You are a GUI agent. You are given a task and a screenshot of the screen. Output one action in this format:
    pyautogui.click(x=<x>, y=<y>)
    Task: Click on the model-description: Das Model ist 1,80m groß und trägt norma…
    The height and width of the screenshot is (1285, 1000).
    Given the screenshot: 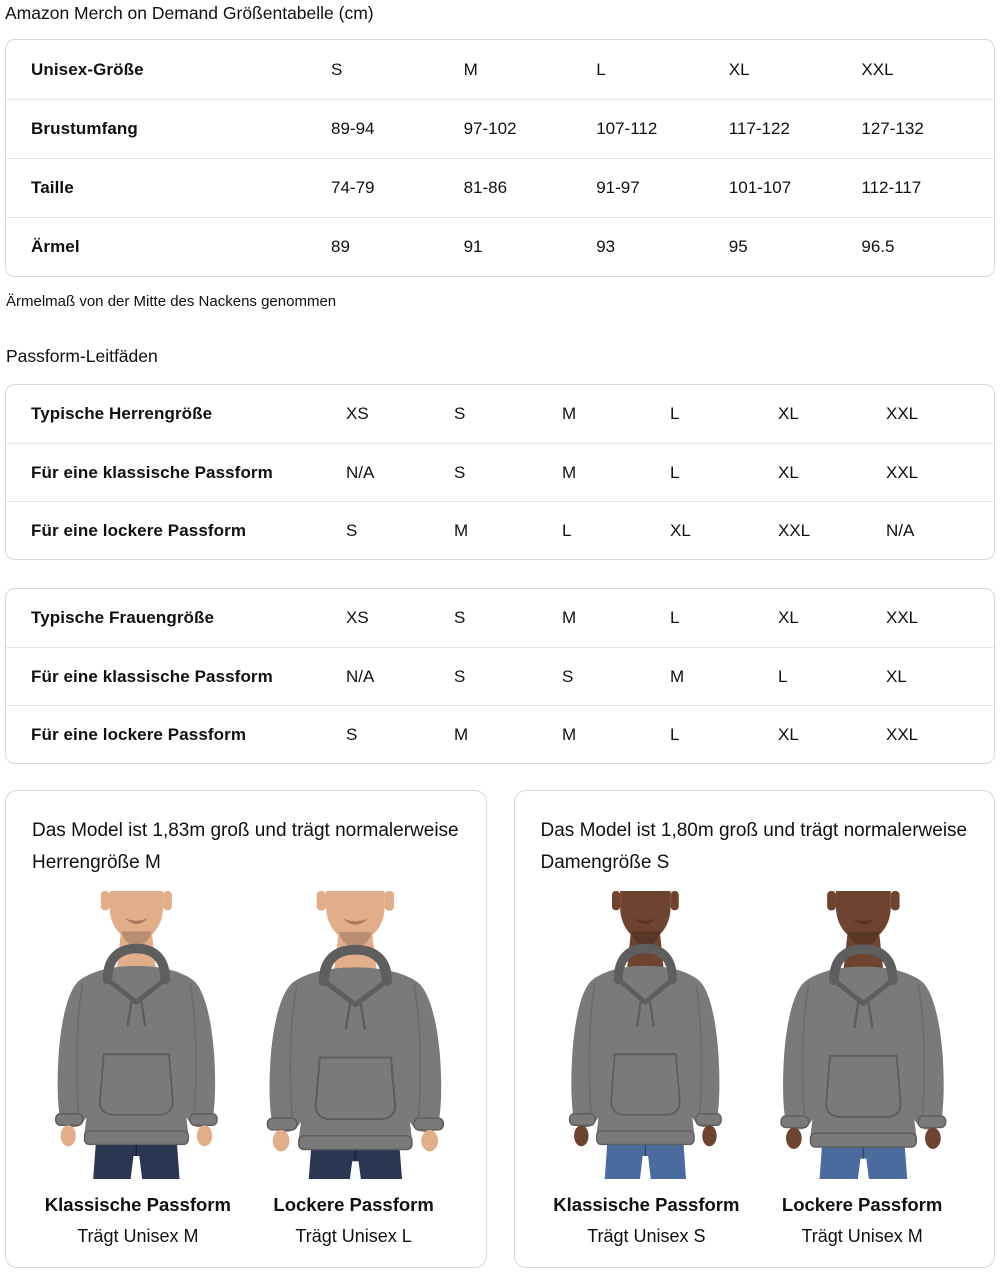 What is the action you would take?
    pyautogui.click(x=754, y=846)
    